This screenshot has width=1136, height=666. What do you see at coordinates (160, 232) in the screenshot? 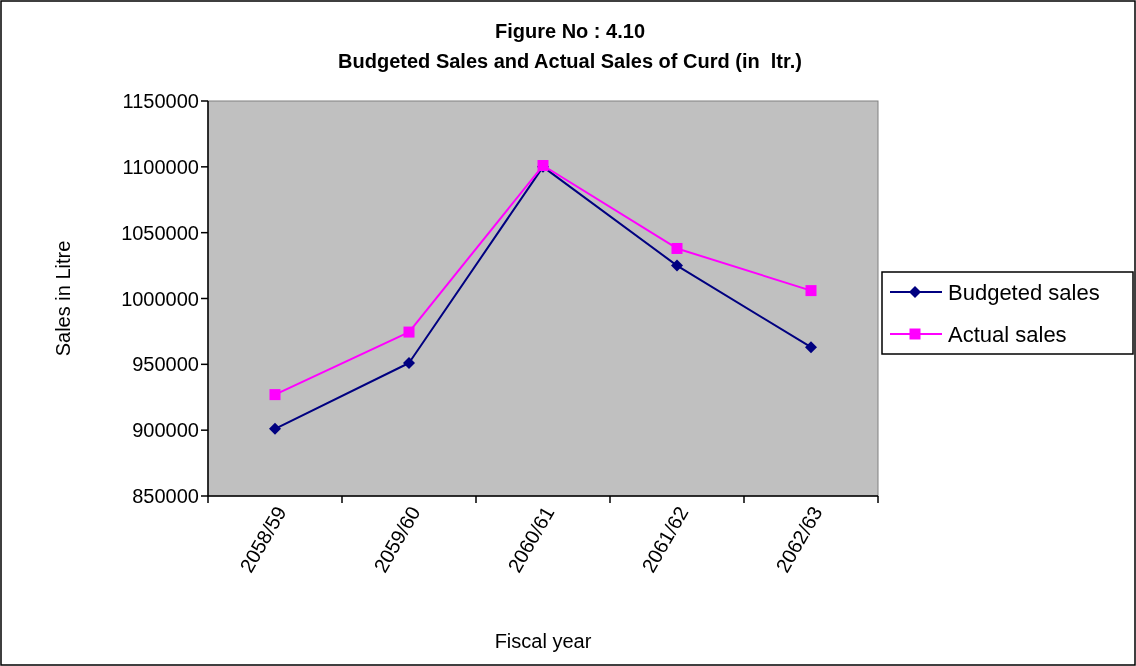
I see `y-tick-label: 1050000` at bounding box center [160, 232].